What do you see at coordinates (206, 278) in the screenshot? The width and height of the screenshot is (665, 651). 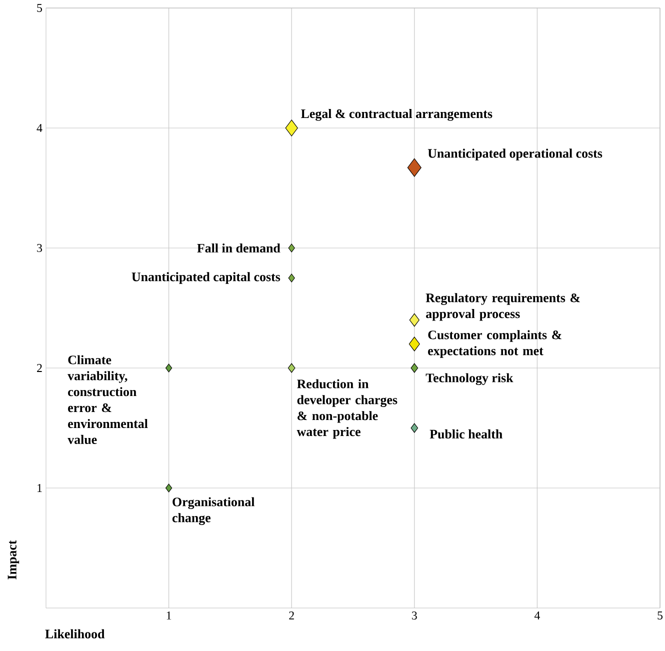 I see `annotation: Unanticipated capital costs` at bounding box center [206, 278].